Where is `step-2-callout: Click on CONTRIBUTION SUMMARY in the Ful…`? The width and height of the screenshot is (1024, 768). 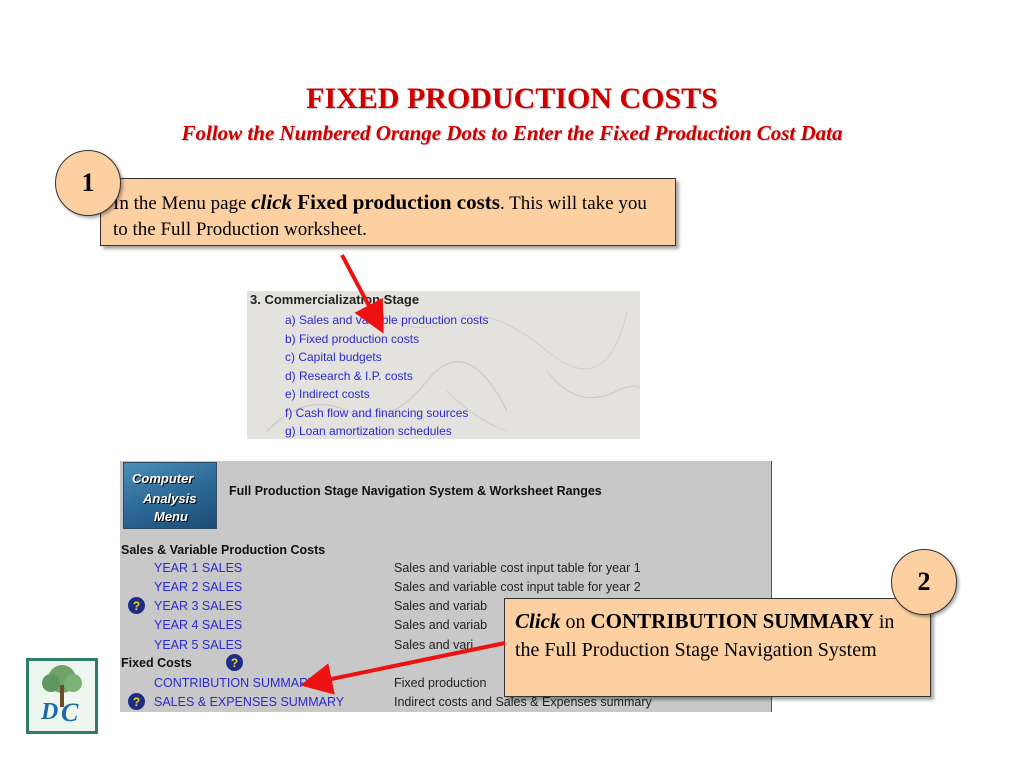
step-2-callout: Click on CONTRIBUTION SUMMARY in the Ful… is located at coordinates (717, 647).